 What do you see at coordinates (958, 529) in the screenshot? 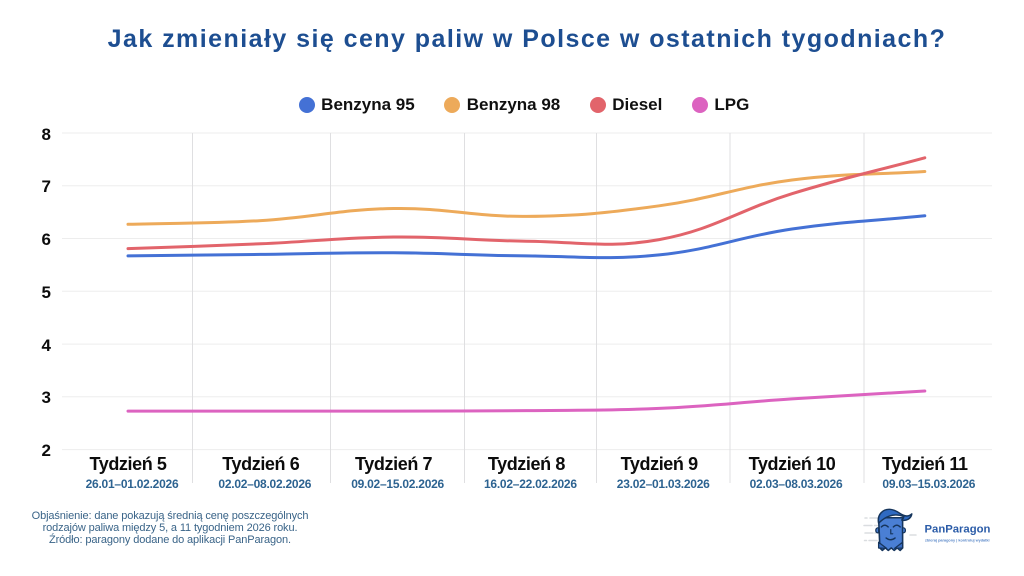
I see `svg-text: PanParagon` at bounding box center [958, 529].